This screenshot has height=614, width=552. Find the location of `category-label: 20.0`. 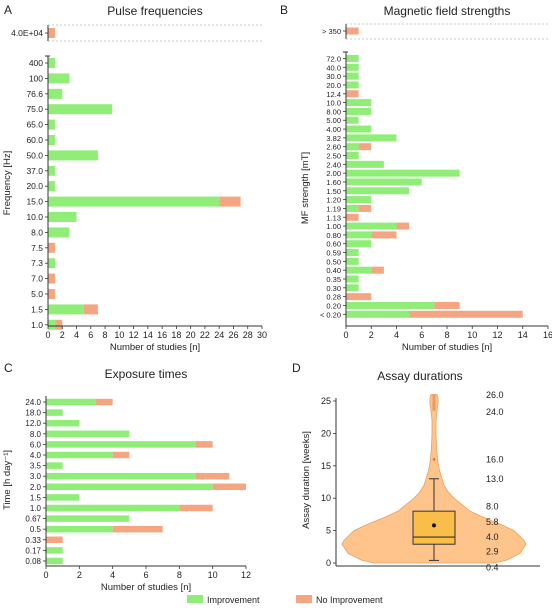

category-label: 20.0 is located at coordinates (333, 85).